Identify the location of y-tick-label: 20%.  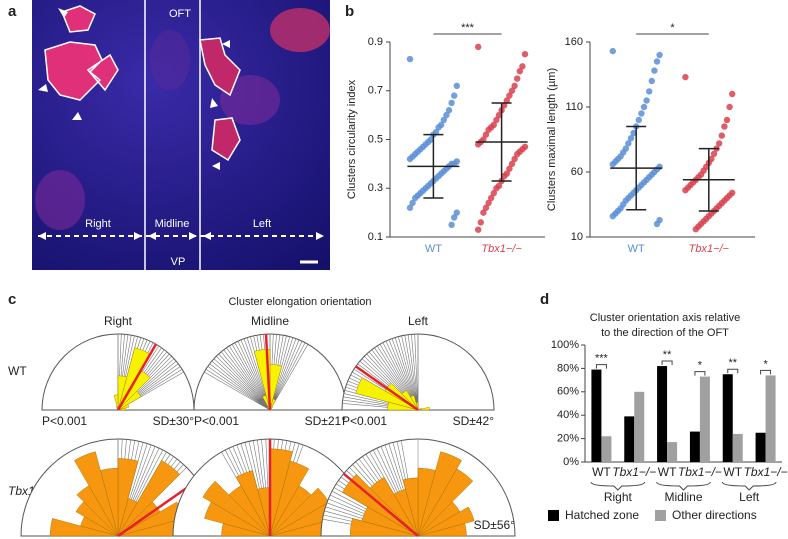
(568, 439).